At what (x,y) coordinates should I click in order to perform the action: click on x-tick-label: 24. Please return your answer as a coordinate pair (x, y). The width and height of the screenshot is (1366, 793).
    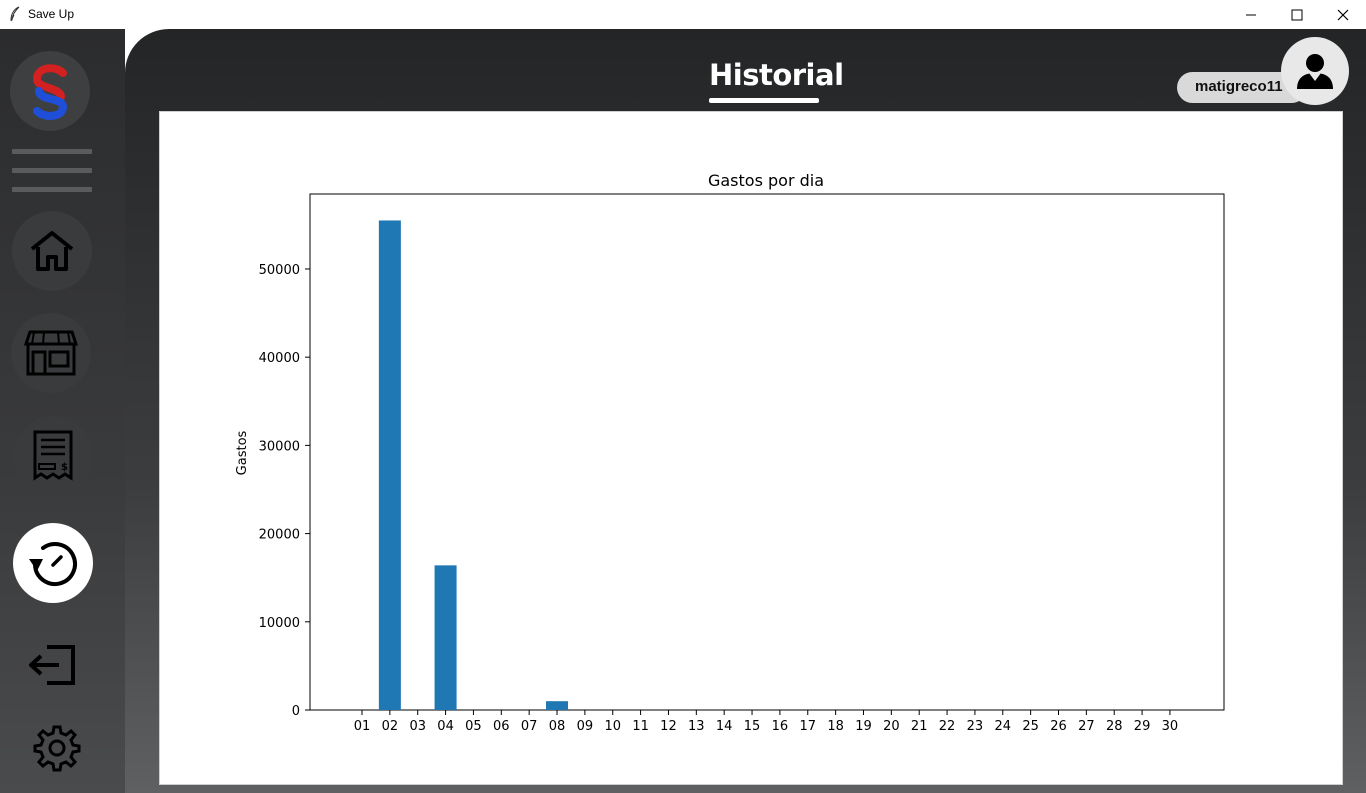
    Looking at the image, I should click on (1003, 726).